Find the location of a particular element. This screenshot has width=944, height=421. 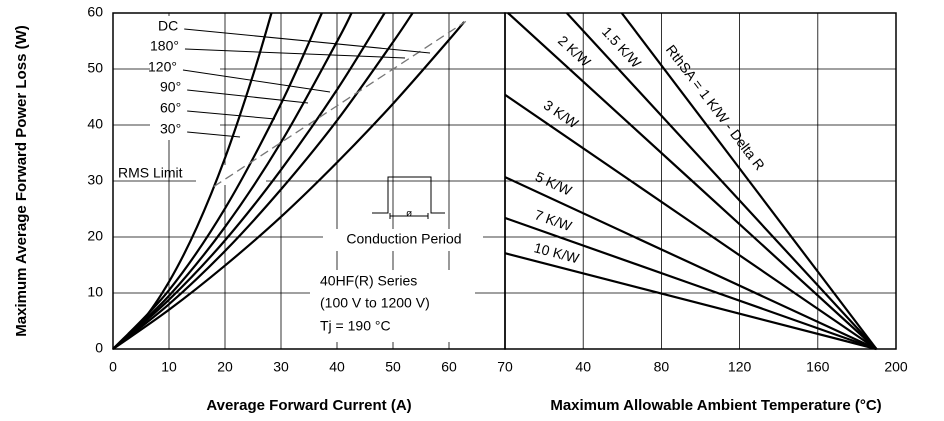

series-label: 90° is located at coordinates (170, 87).